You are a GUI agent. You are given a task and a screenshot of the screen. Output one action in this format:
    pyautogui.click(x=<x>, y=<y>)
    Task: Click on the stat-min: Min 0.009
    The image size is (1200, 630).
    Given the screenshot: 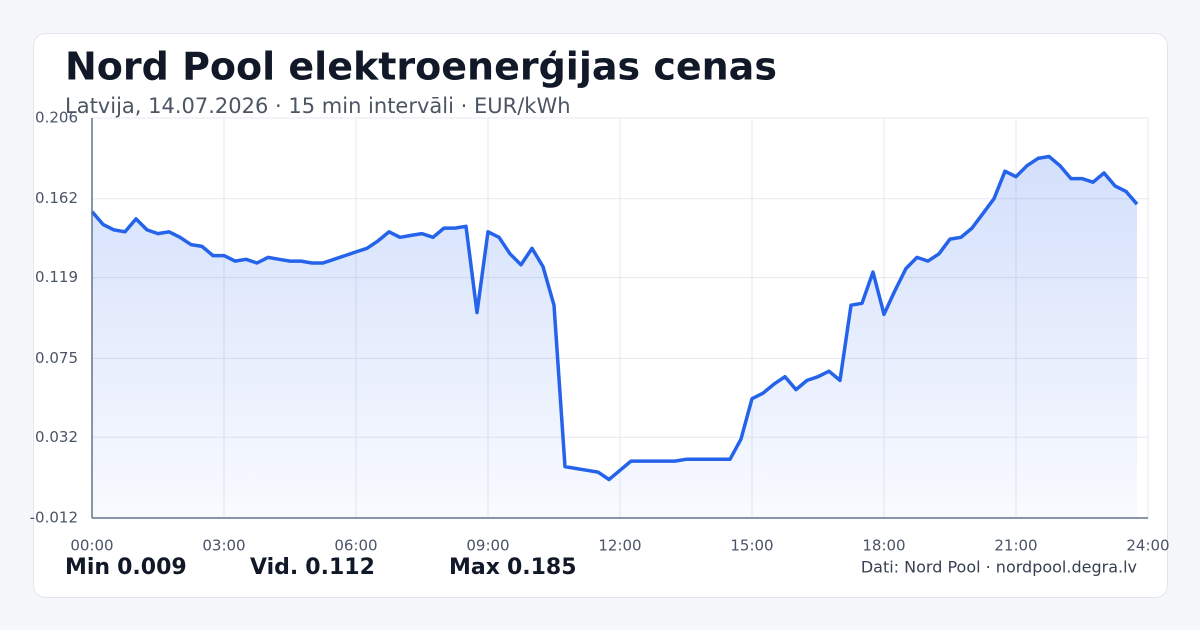 What is the action you would take?
    pyautogui.click(x=126, y=567)
    